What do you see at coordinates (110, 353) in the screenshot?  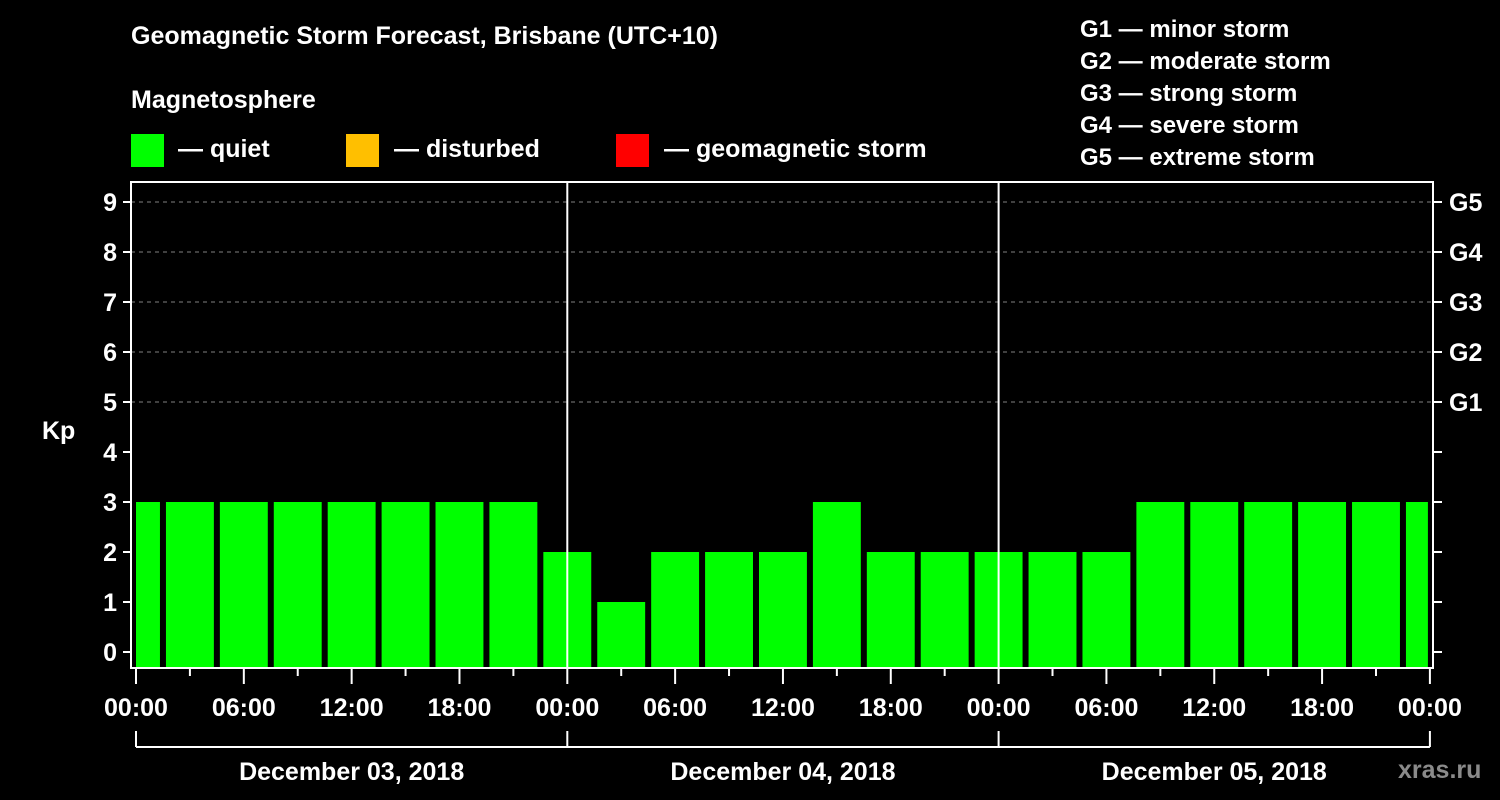 I see `y-tick-label: 6` at bounding box center [110, 353].